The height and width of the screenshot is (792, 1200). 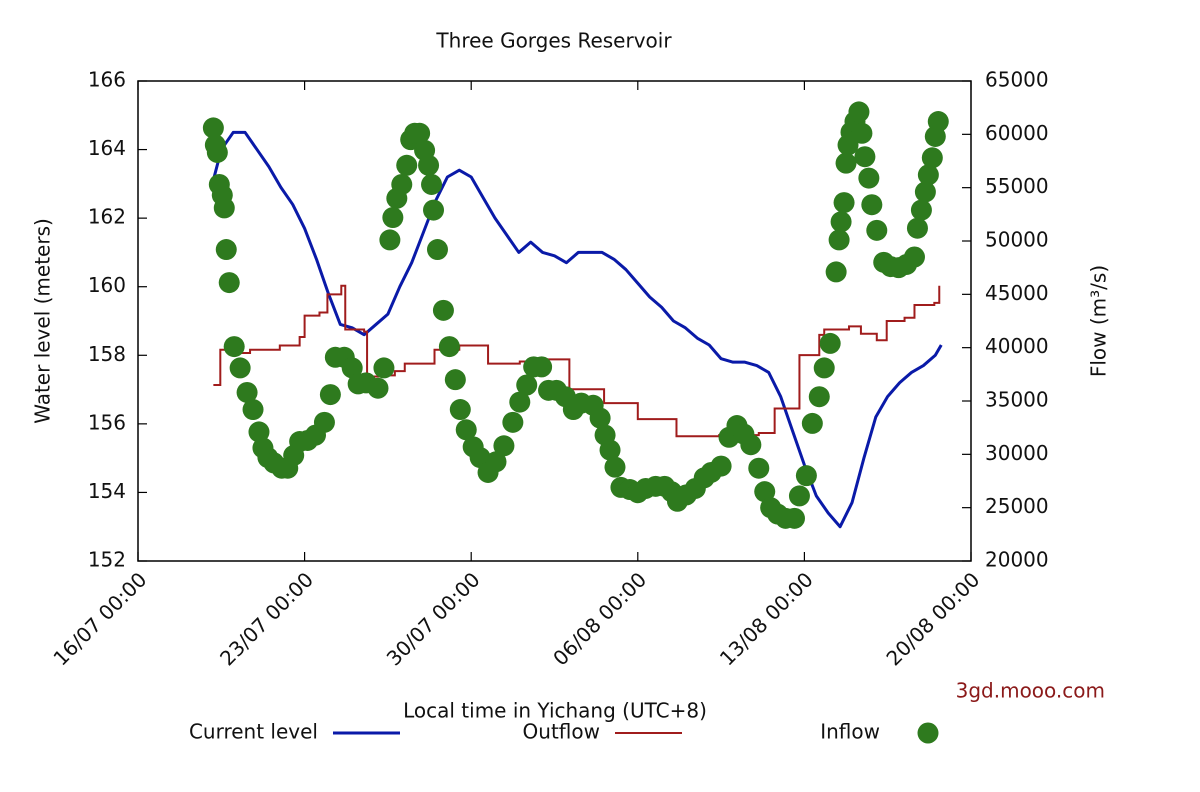 What do you see at coordinates (43, 321) in the screenshot?
I see `y-axis-label: Water level (meters)` at bounding box center [43, 321].